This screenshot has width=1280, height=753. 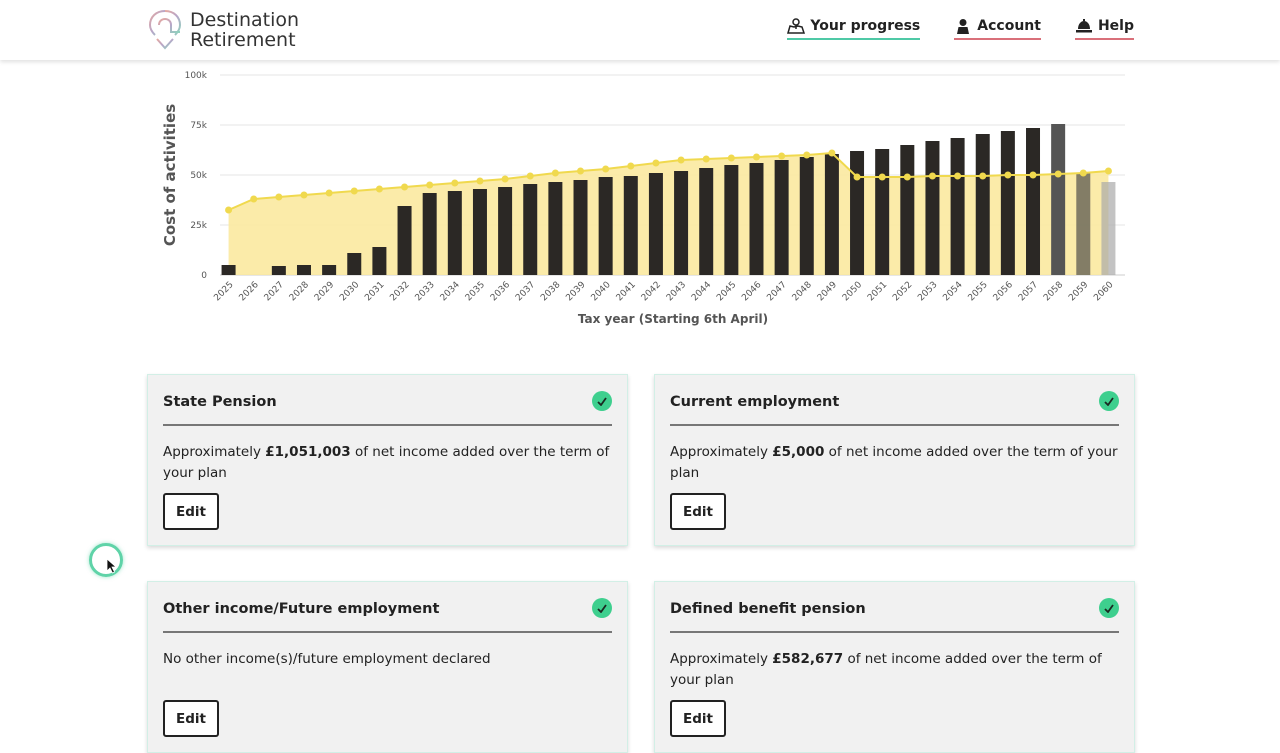 What do you see at coordinates (223, 291) in the screenshot?
I see `svg-text: 2025` at bounding box center [223, 291].